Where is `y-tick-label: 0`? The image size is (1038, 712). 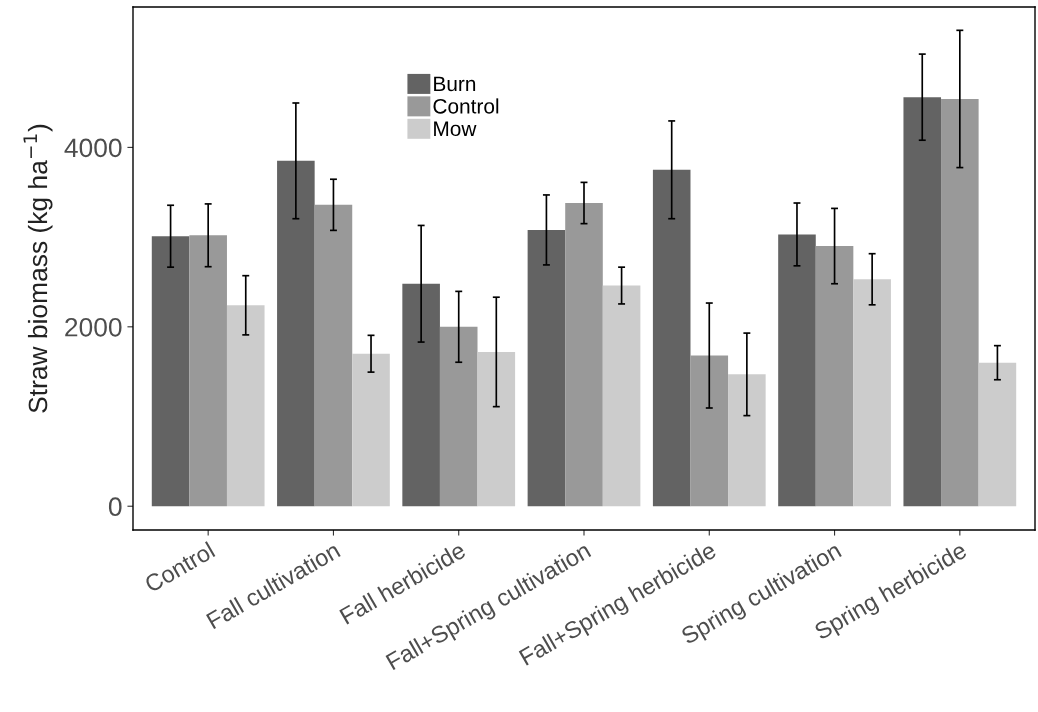
y-tick-label: 0 is located at coordinates (115, 507).